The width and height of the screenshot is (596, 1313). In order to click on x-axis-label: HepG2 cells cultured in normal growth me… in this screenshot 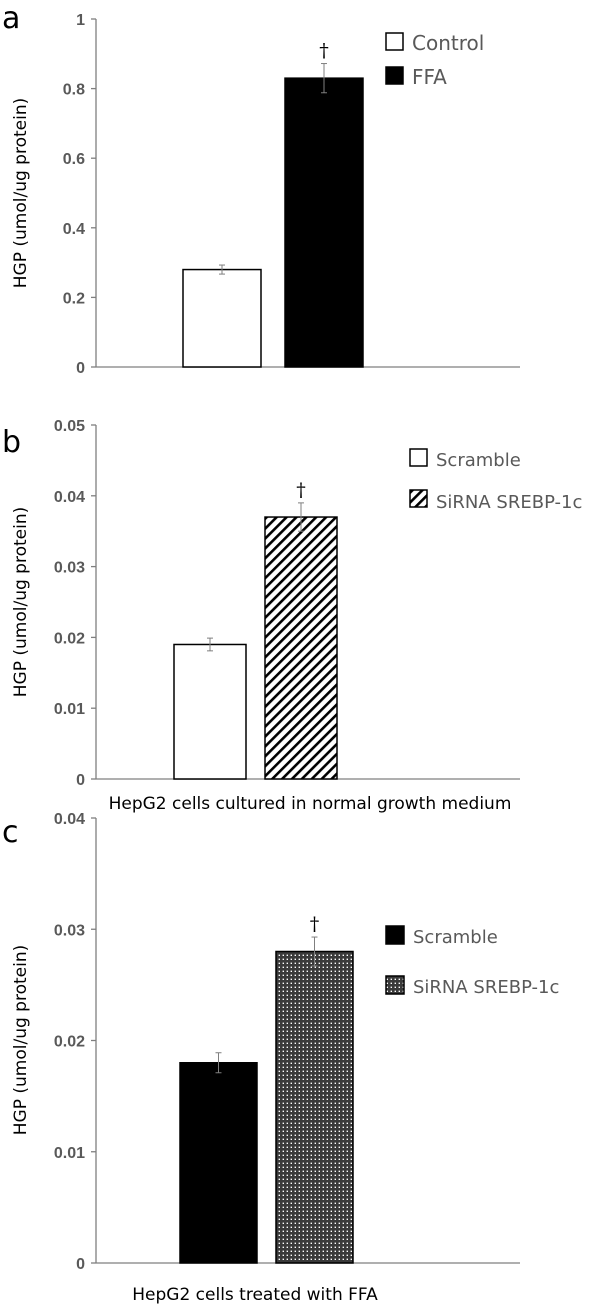, I will do `click(310, 804)`.